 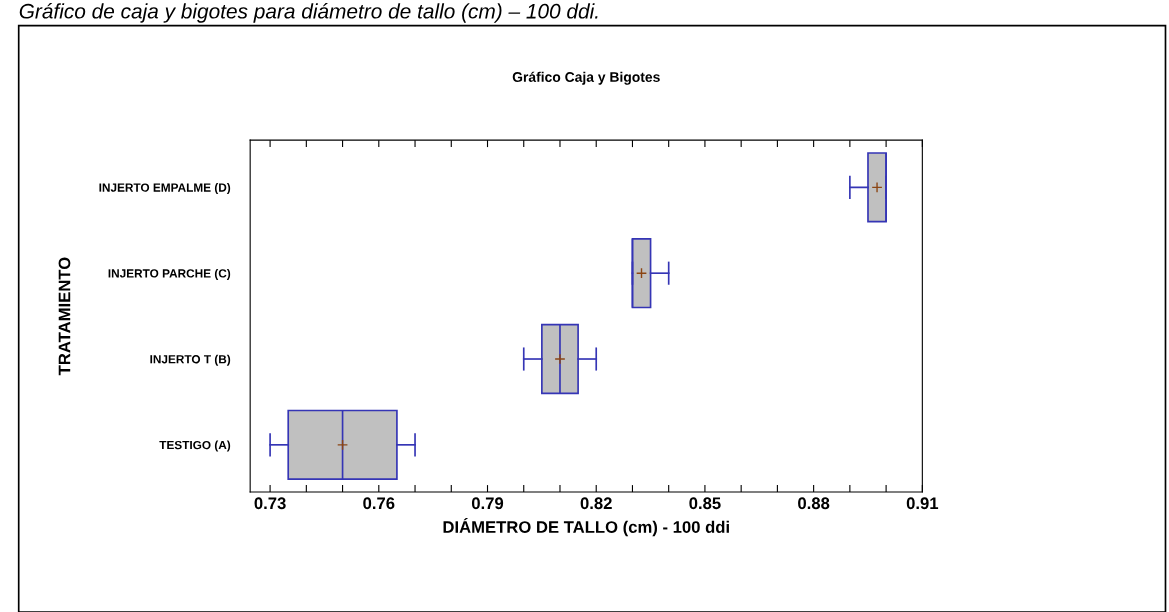 What do you see at coordinates (586, 527) in the screenshot?
I see `x-axis-title: DIÁMETRO DE TALLO (cm) - 100 ddi` at bounding box center [586, 527].